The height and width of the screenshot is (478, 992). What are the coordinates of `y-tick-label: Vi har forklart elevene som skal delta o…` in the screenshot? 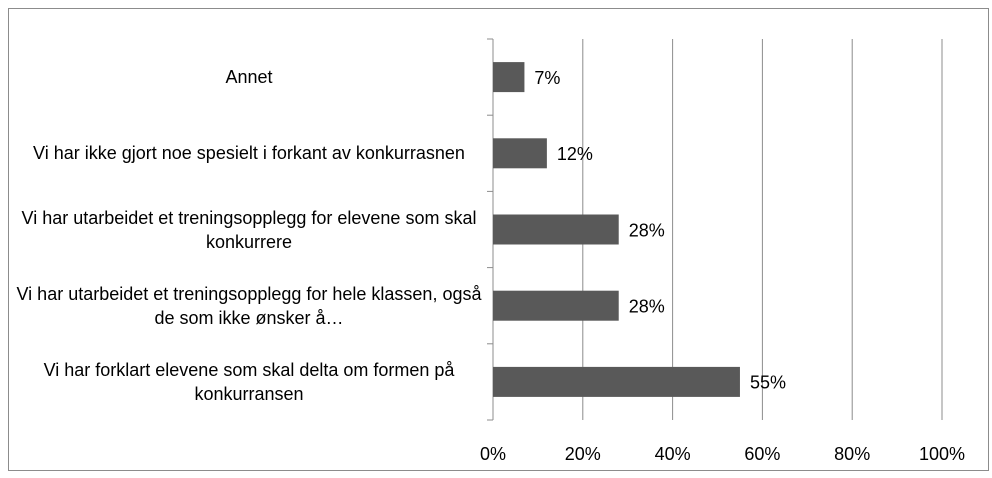 It's located at (249, 381).